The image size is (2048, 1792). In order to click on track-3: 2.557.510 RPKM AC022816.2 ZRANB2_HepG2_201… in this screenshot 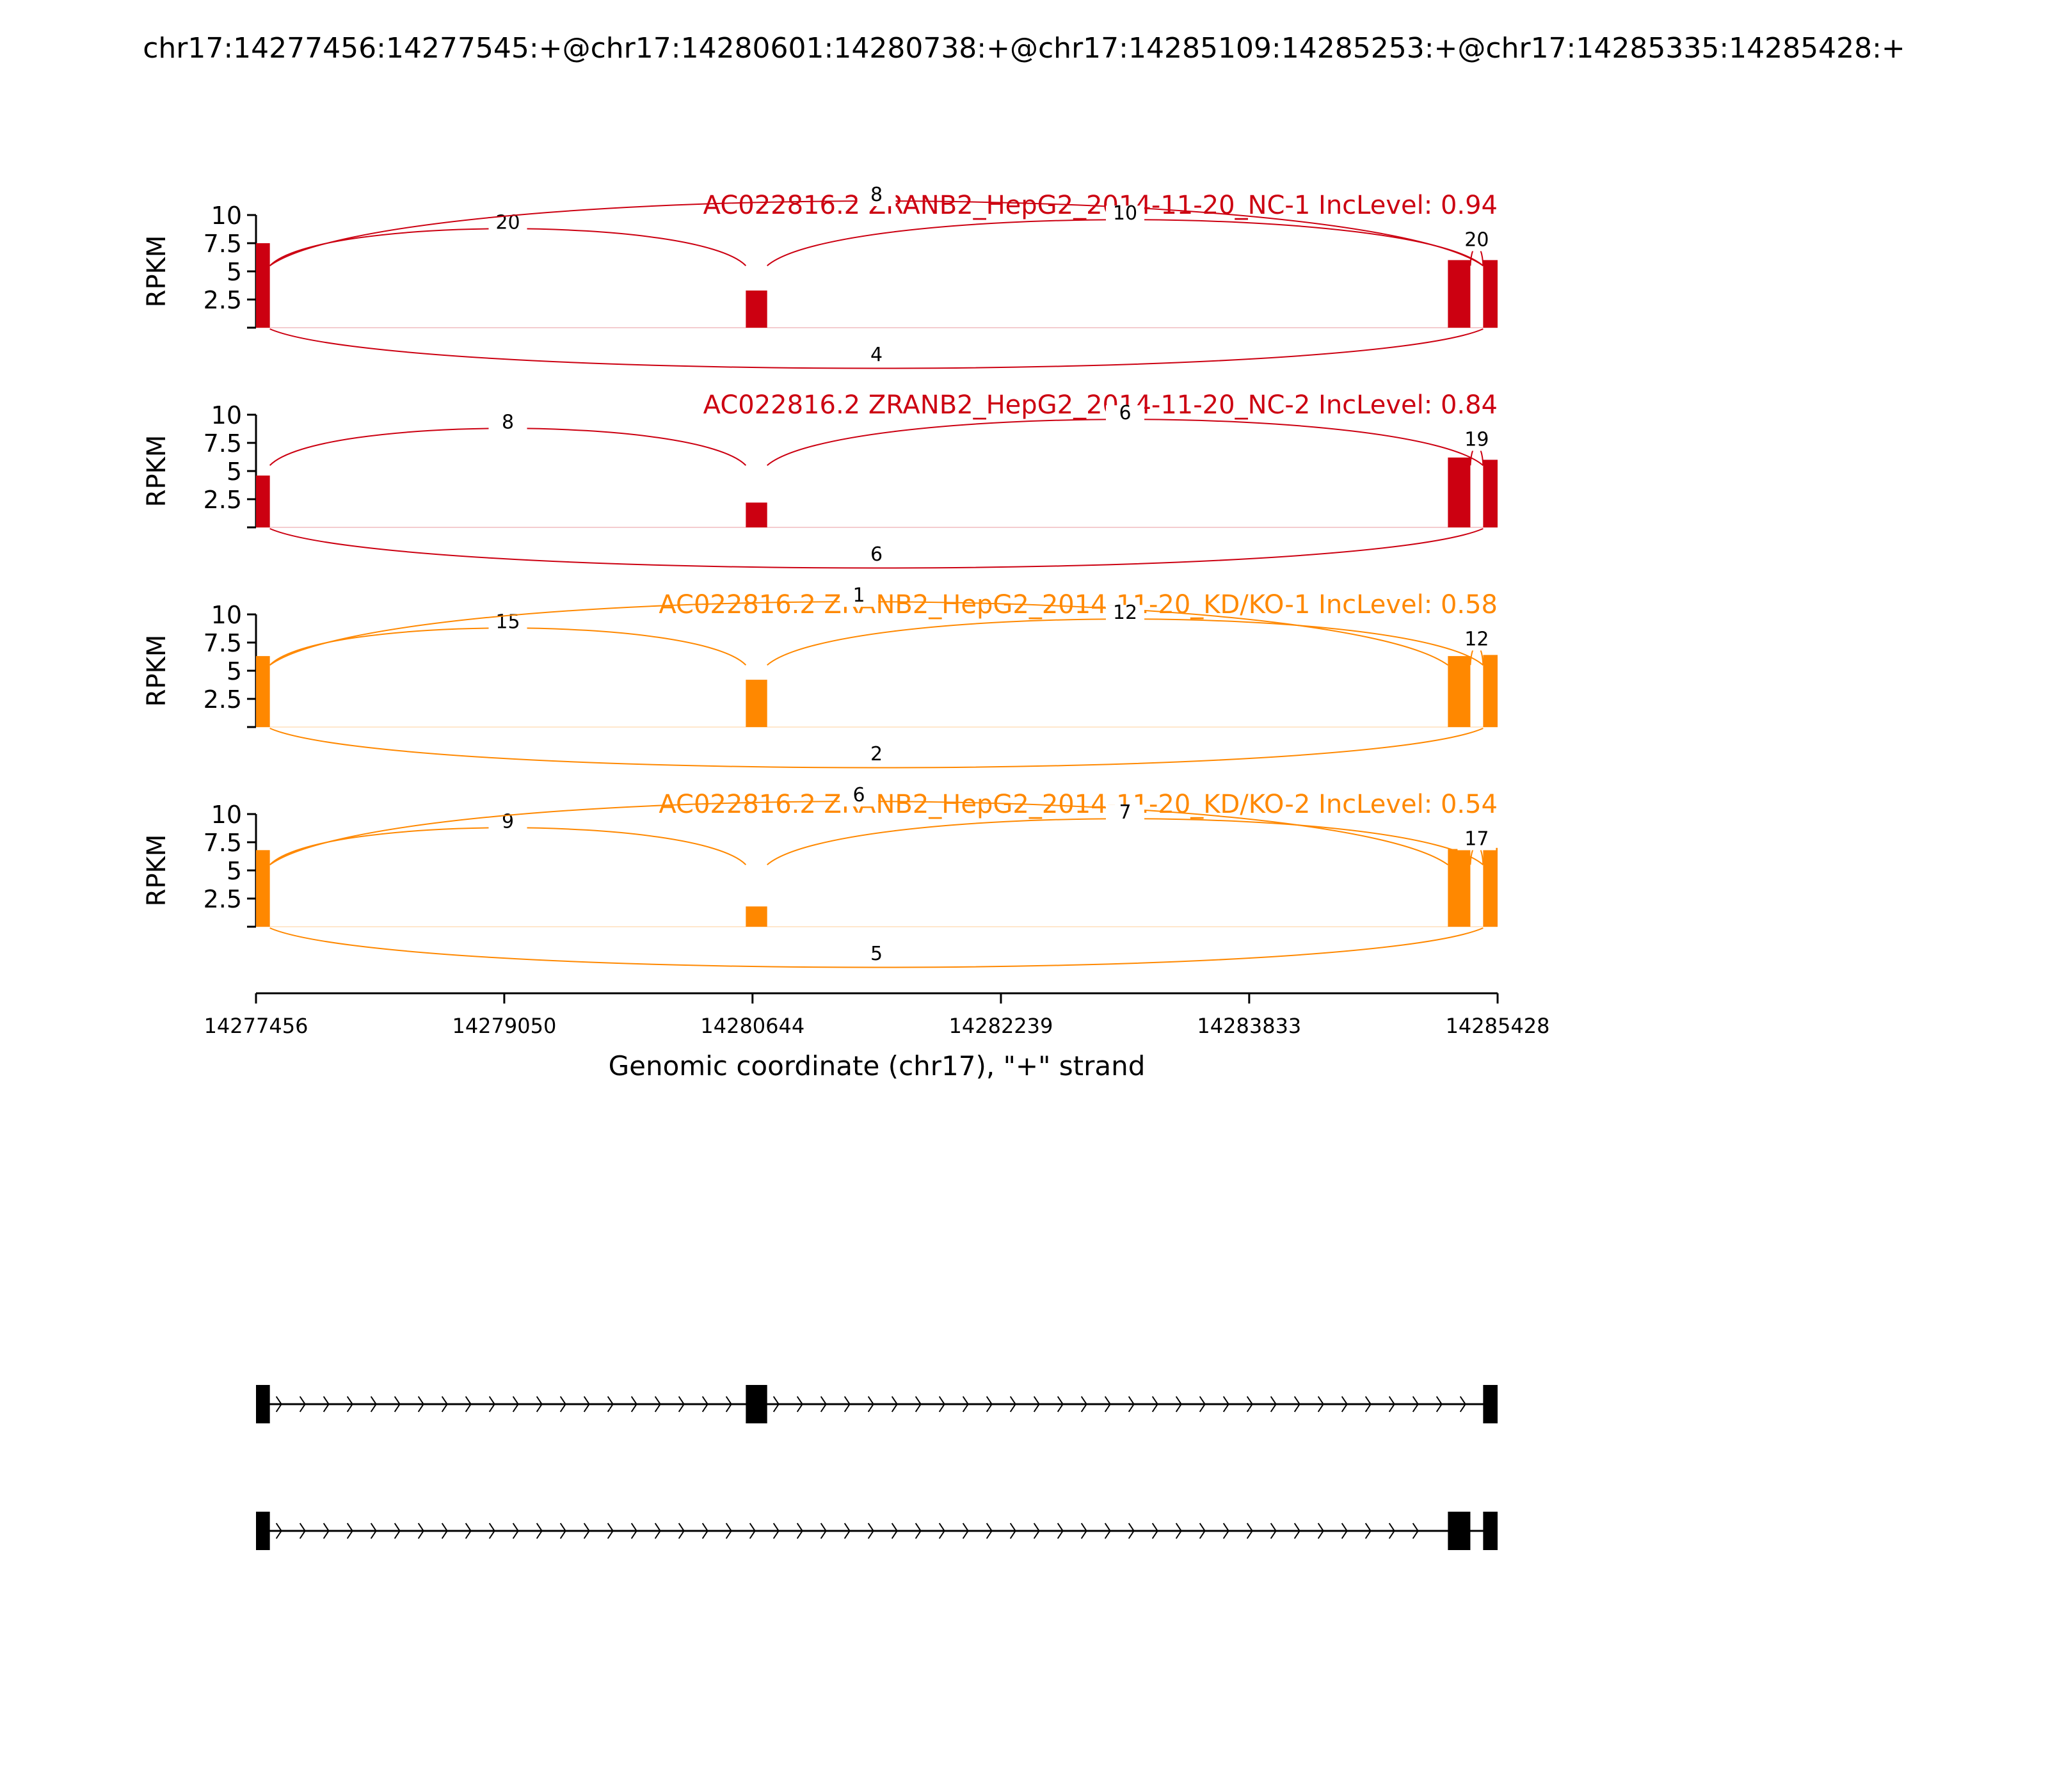, I will do `click(820, 676)`.